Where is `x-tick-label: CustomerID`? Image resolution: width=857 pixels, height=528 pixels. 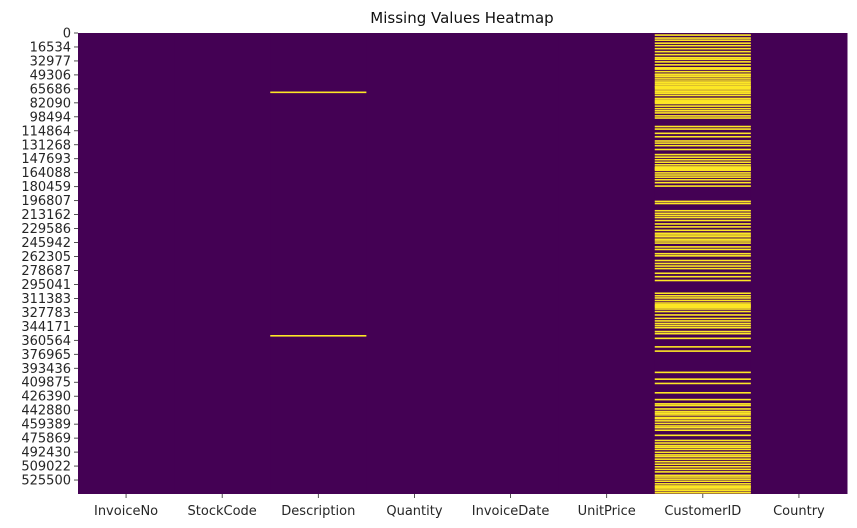
x-tick-label: CustomerID is located at coordinates (702, 511).